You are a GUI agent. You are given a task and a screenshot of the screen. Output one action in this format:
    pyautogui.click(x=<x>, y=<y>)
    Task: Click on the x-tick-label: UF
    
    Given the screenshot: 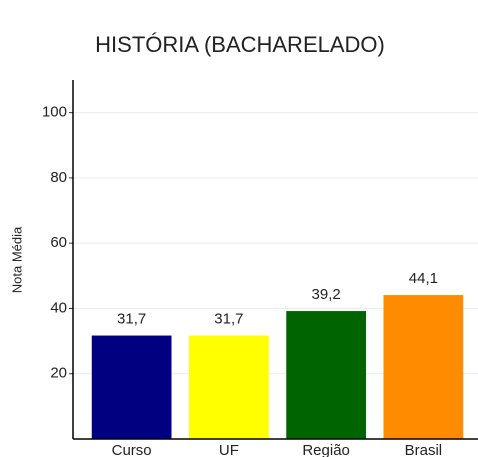 What is the action you would take?
    pyautogui.click(x=229, y=449)
    